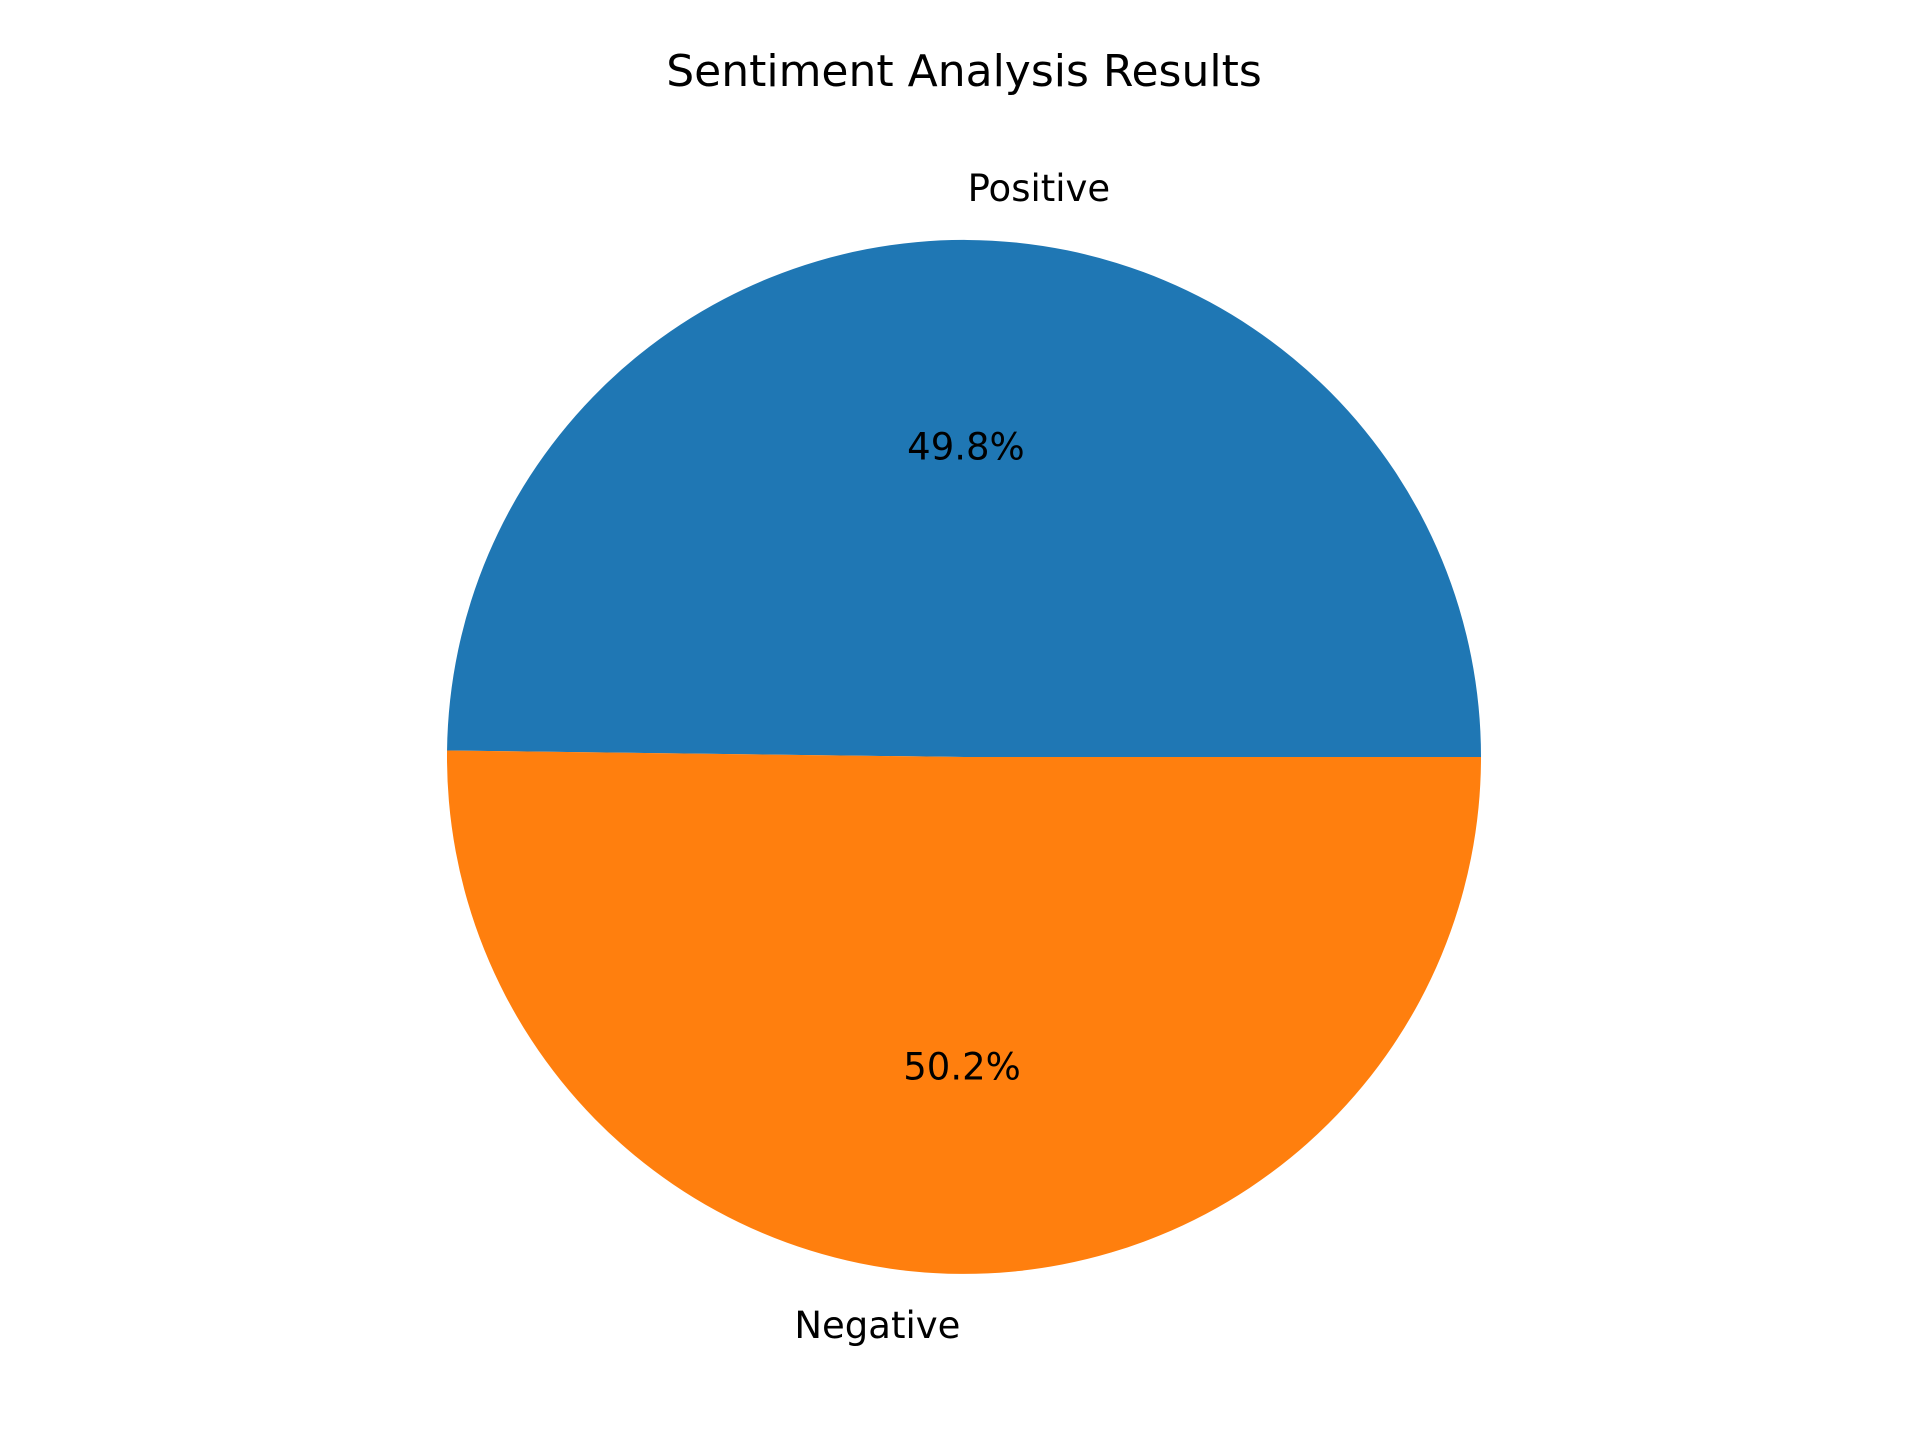 This screenshot has width=1920, height=1440. I want to click on pie-labels: Positive 49.8% Negative 50.2%, so click(952, 757).